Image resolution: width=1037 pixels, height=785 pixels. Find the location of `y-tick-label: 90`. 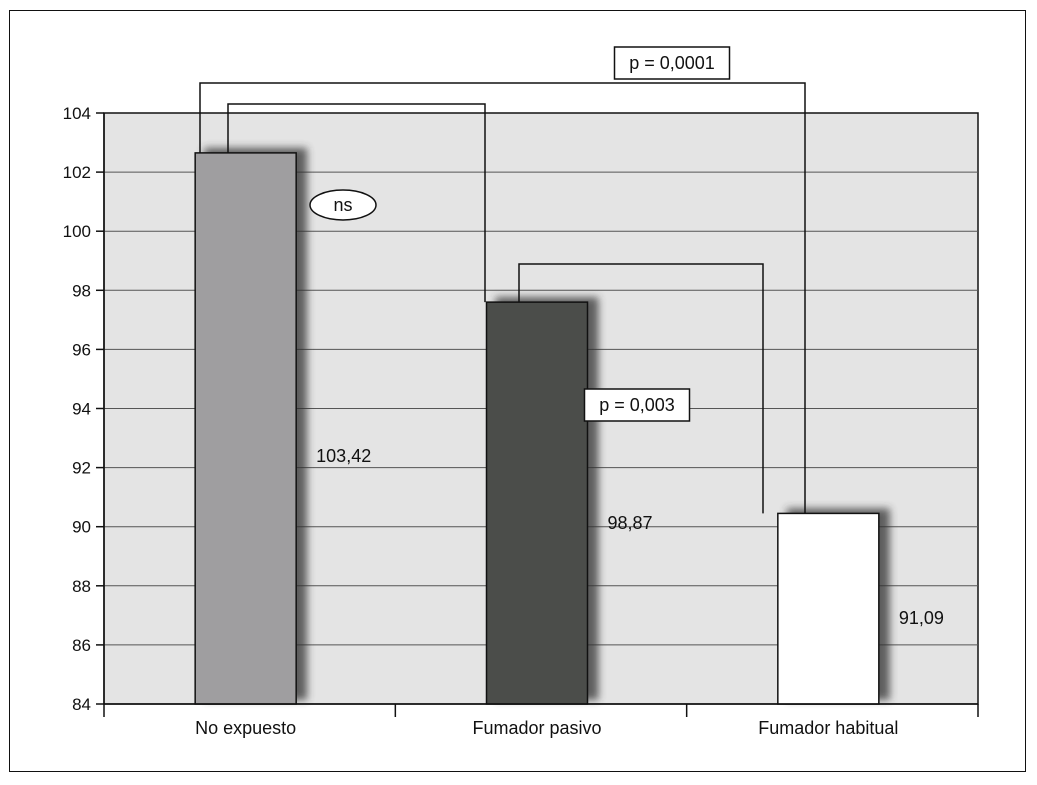

y-tick-label: 90 is located at coordinates (81, 527).